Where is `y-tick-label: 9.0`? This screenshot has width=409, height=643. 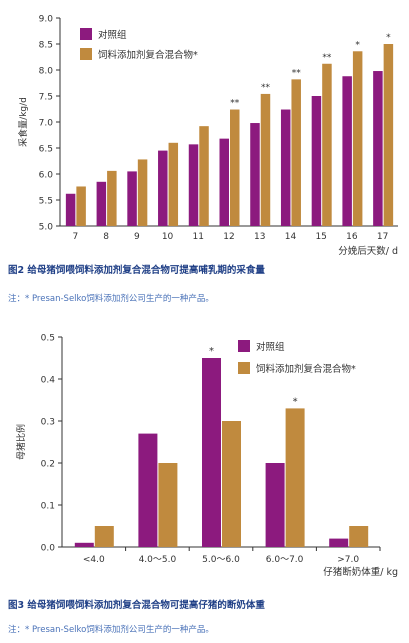
y-tick-label: 9.0 is located at coordinates (46, 20).